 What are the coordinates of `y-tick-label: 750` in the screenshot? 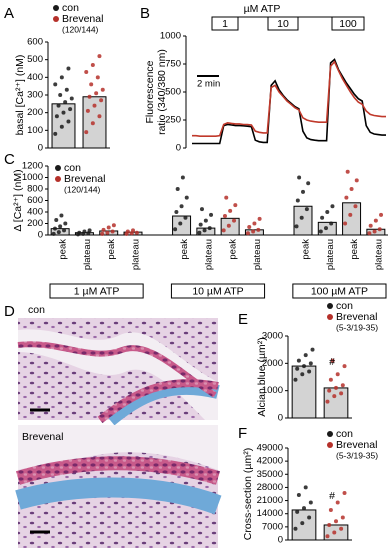 It's located at (173, 64).